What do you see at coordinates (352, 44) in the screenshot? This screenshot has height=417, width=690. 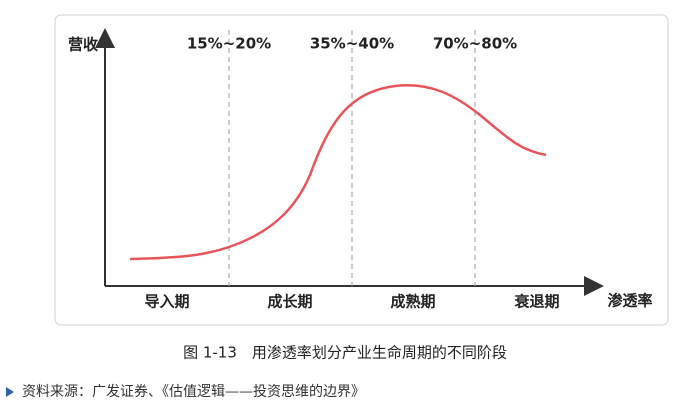 I see `threshold-label: 35%~40%` at bounding box center [352, 44].